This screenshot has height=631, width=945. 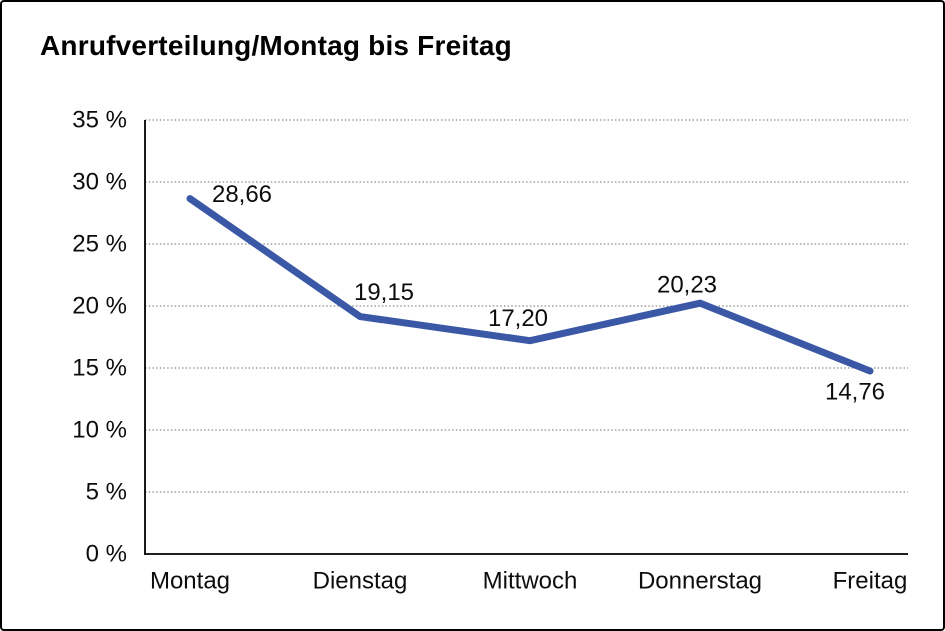 What do you see at coordinates (99, 244) in the screenshot?
I see `y-tick-label: 25 %` at bounding box center [99, 244].